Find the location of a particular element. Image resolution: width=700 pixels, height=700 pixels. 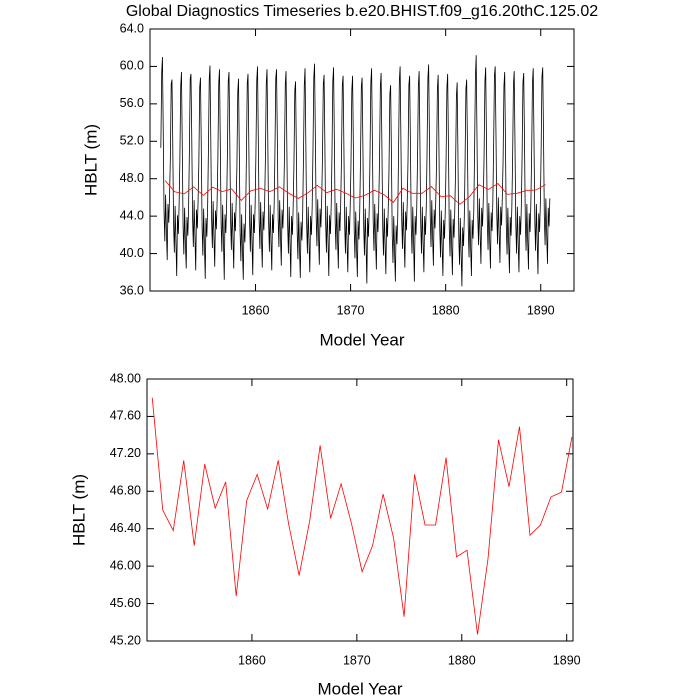

y-tick-label: 47.20 is located at coordinates (125, 453).